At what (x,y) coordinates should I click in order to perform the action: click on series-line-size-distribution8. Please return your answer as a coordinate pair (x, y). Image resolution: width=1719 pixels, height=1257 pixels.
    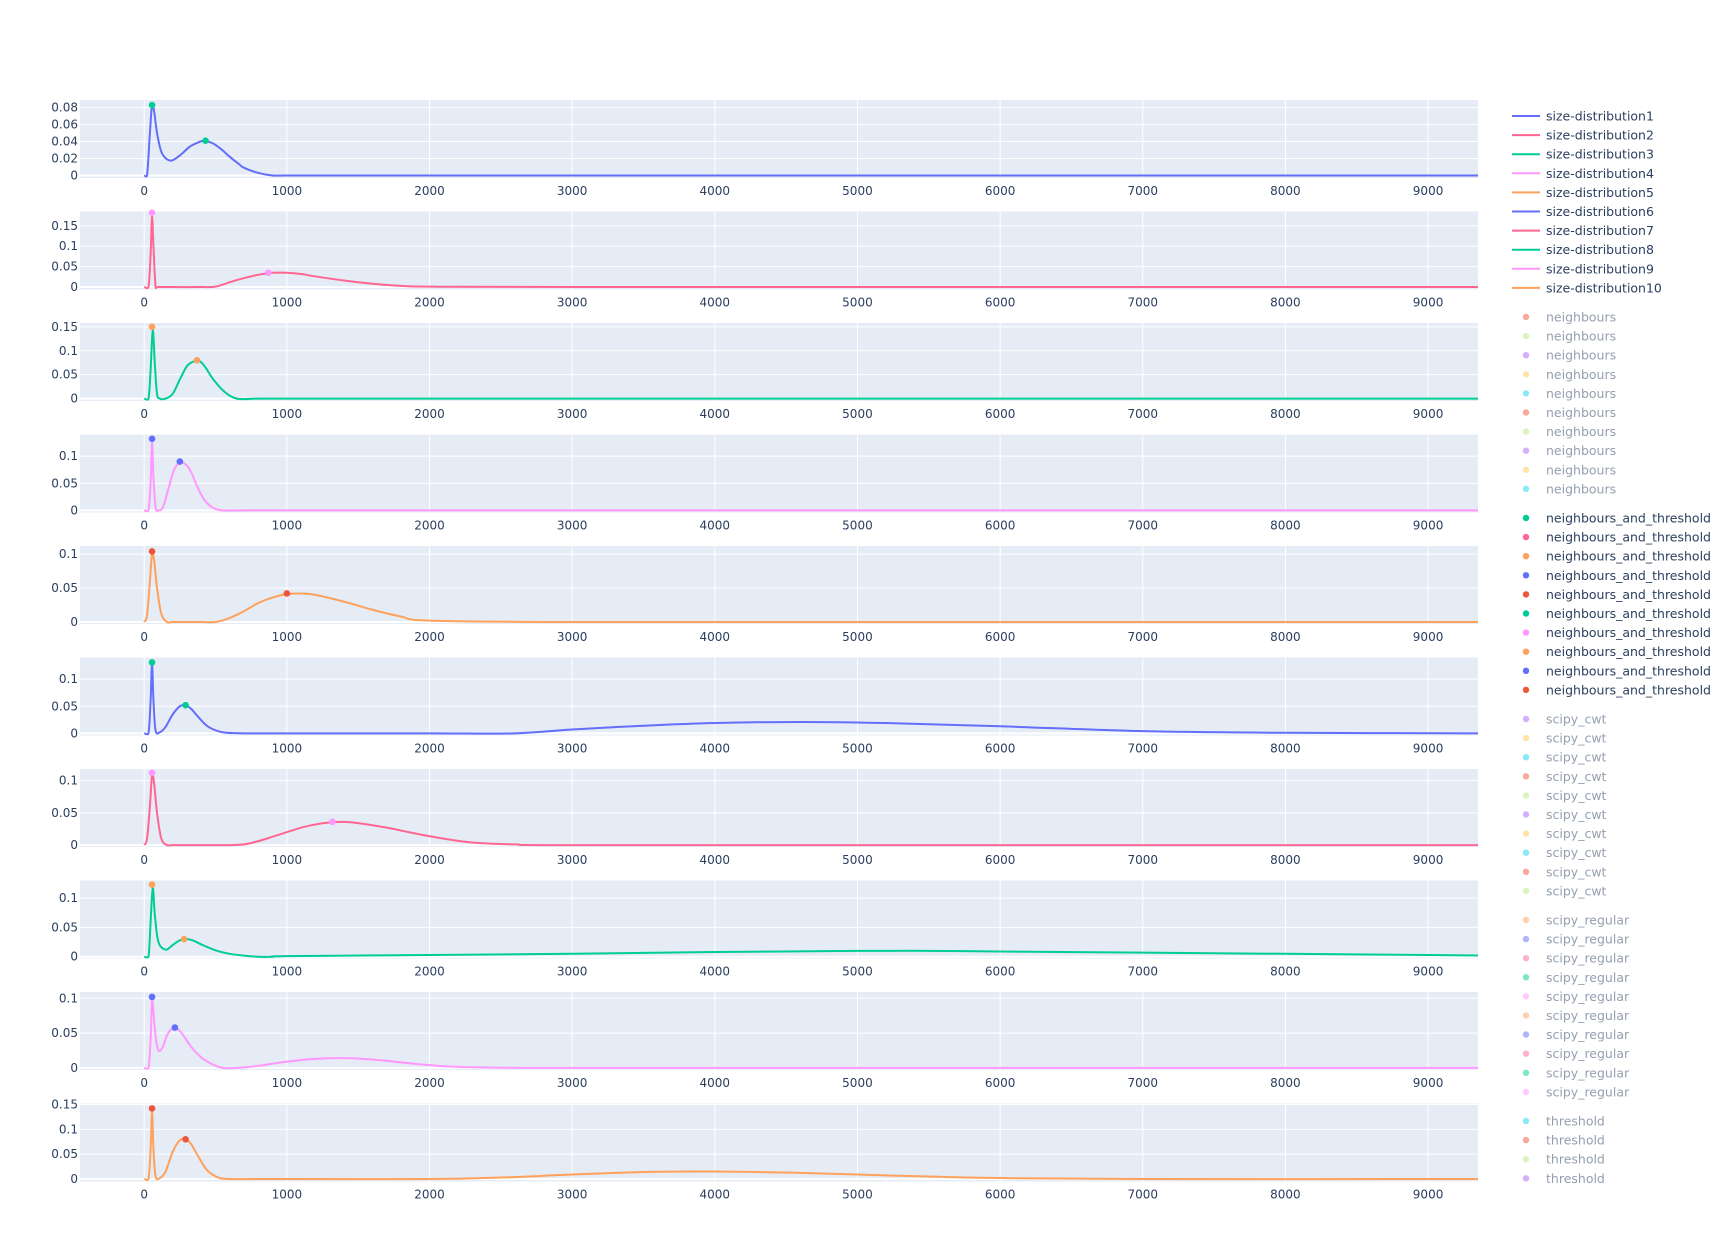
    Looking at the image, I should click on (814, 923).